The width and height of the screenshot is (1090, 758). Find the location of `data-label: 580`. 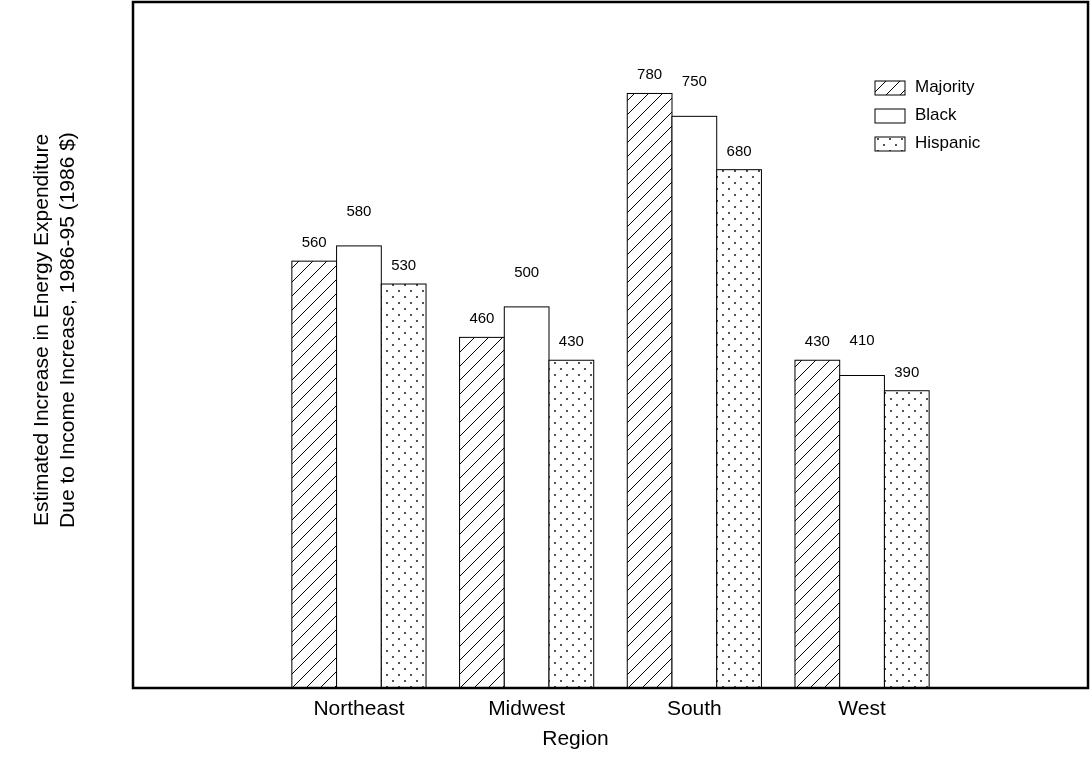

data-label: 580 is located at coordinates (359, 210).